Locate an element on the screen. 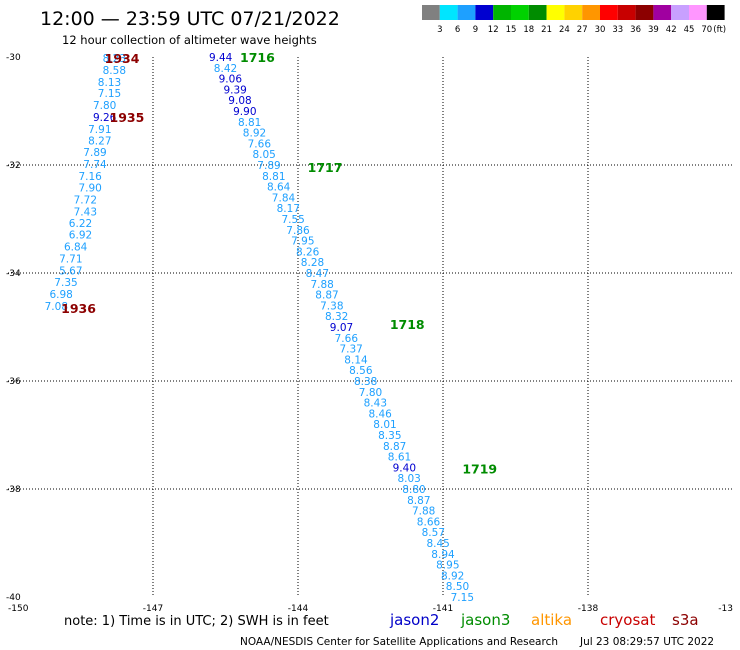  wave-height-value: 8.23 is located at coordinates (114, 59).